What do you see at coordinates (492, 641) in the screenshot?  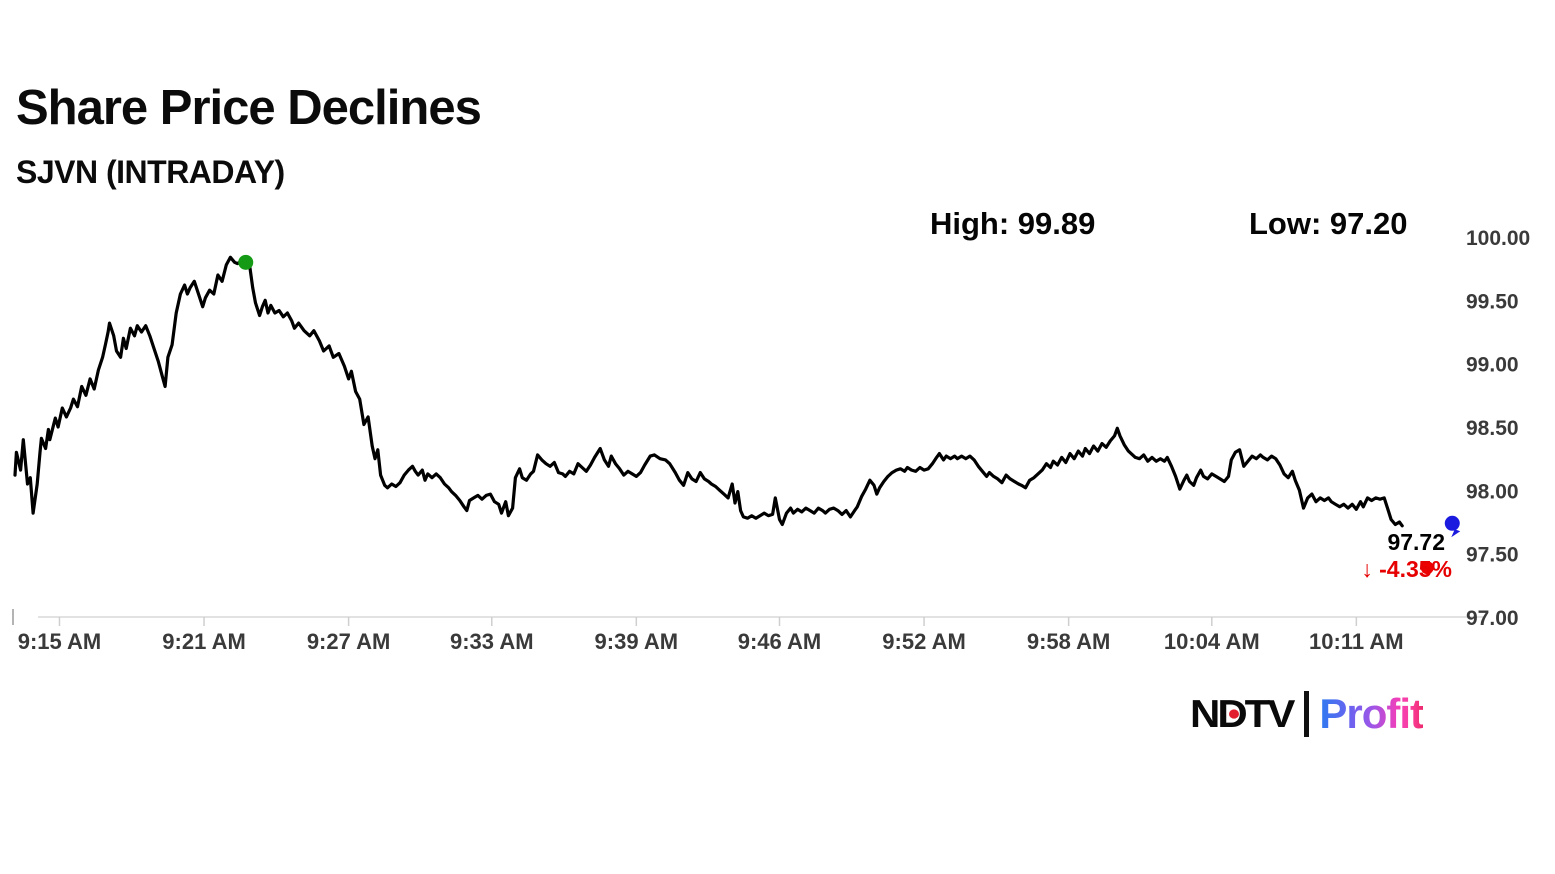 I see `x-axis-label: 9:33 AM` at bounding box center [492, 641].